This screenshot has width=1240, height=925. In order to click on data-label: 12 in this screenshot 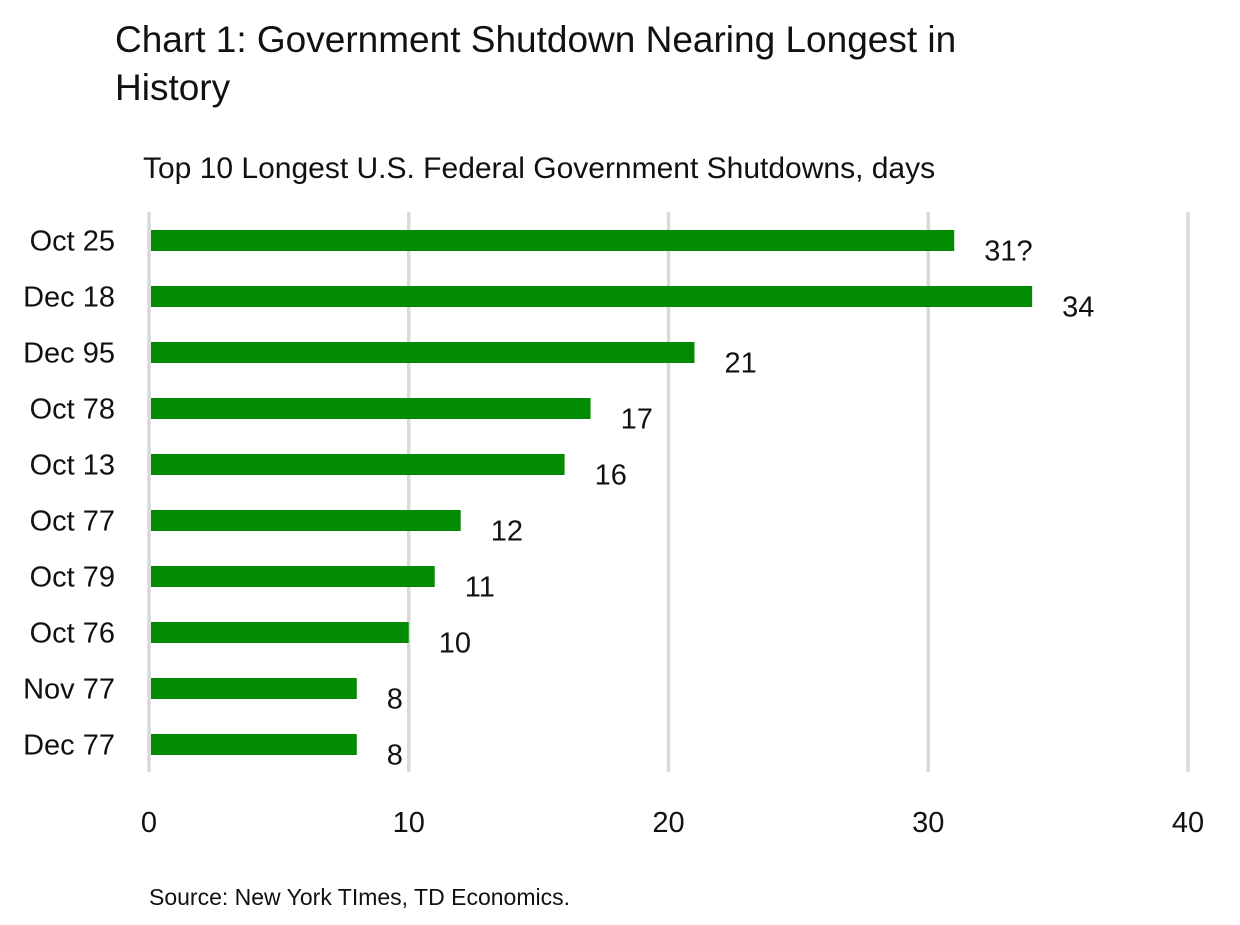, I will do `click(507, 532)`.